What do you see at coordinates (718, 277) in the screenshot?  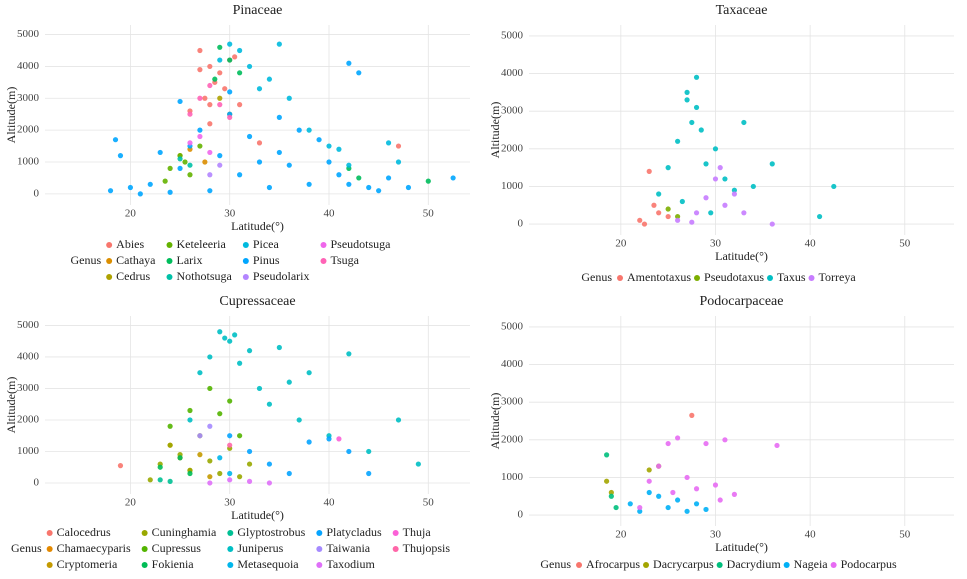 I see `legend: Amentotaxus Pseudotaxus Taxus Torreya Genus` at bounding box center [718, 277].